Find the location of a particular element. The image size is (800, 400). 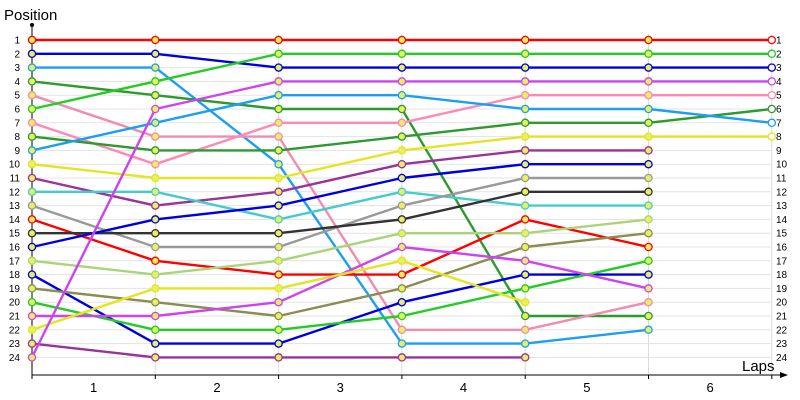

y-tick-label-right: 1 is located at coordinates (779, 41).